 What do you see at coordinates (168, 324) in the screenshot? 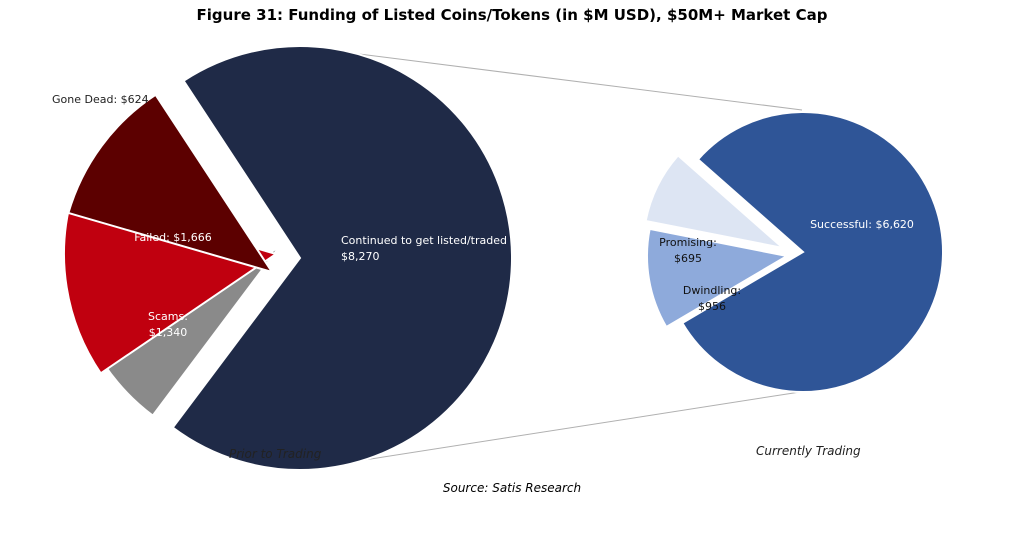
I see `label-scams: Scams: $1,340` at bounding box center [168, 324].